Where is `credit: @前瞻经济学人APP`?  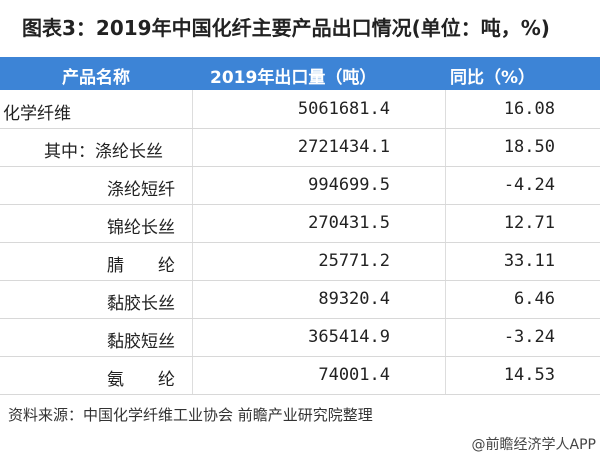 credit: @前瞻经济学人APP is located at coordinates (533, 445).